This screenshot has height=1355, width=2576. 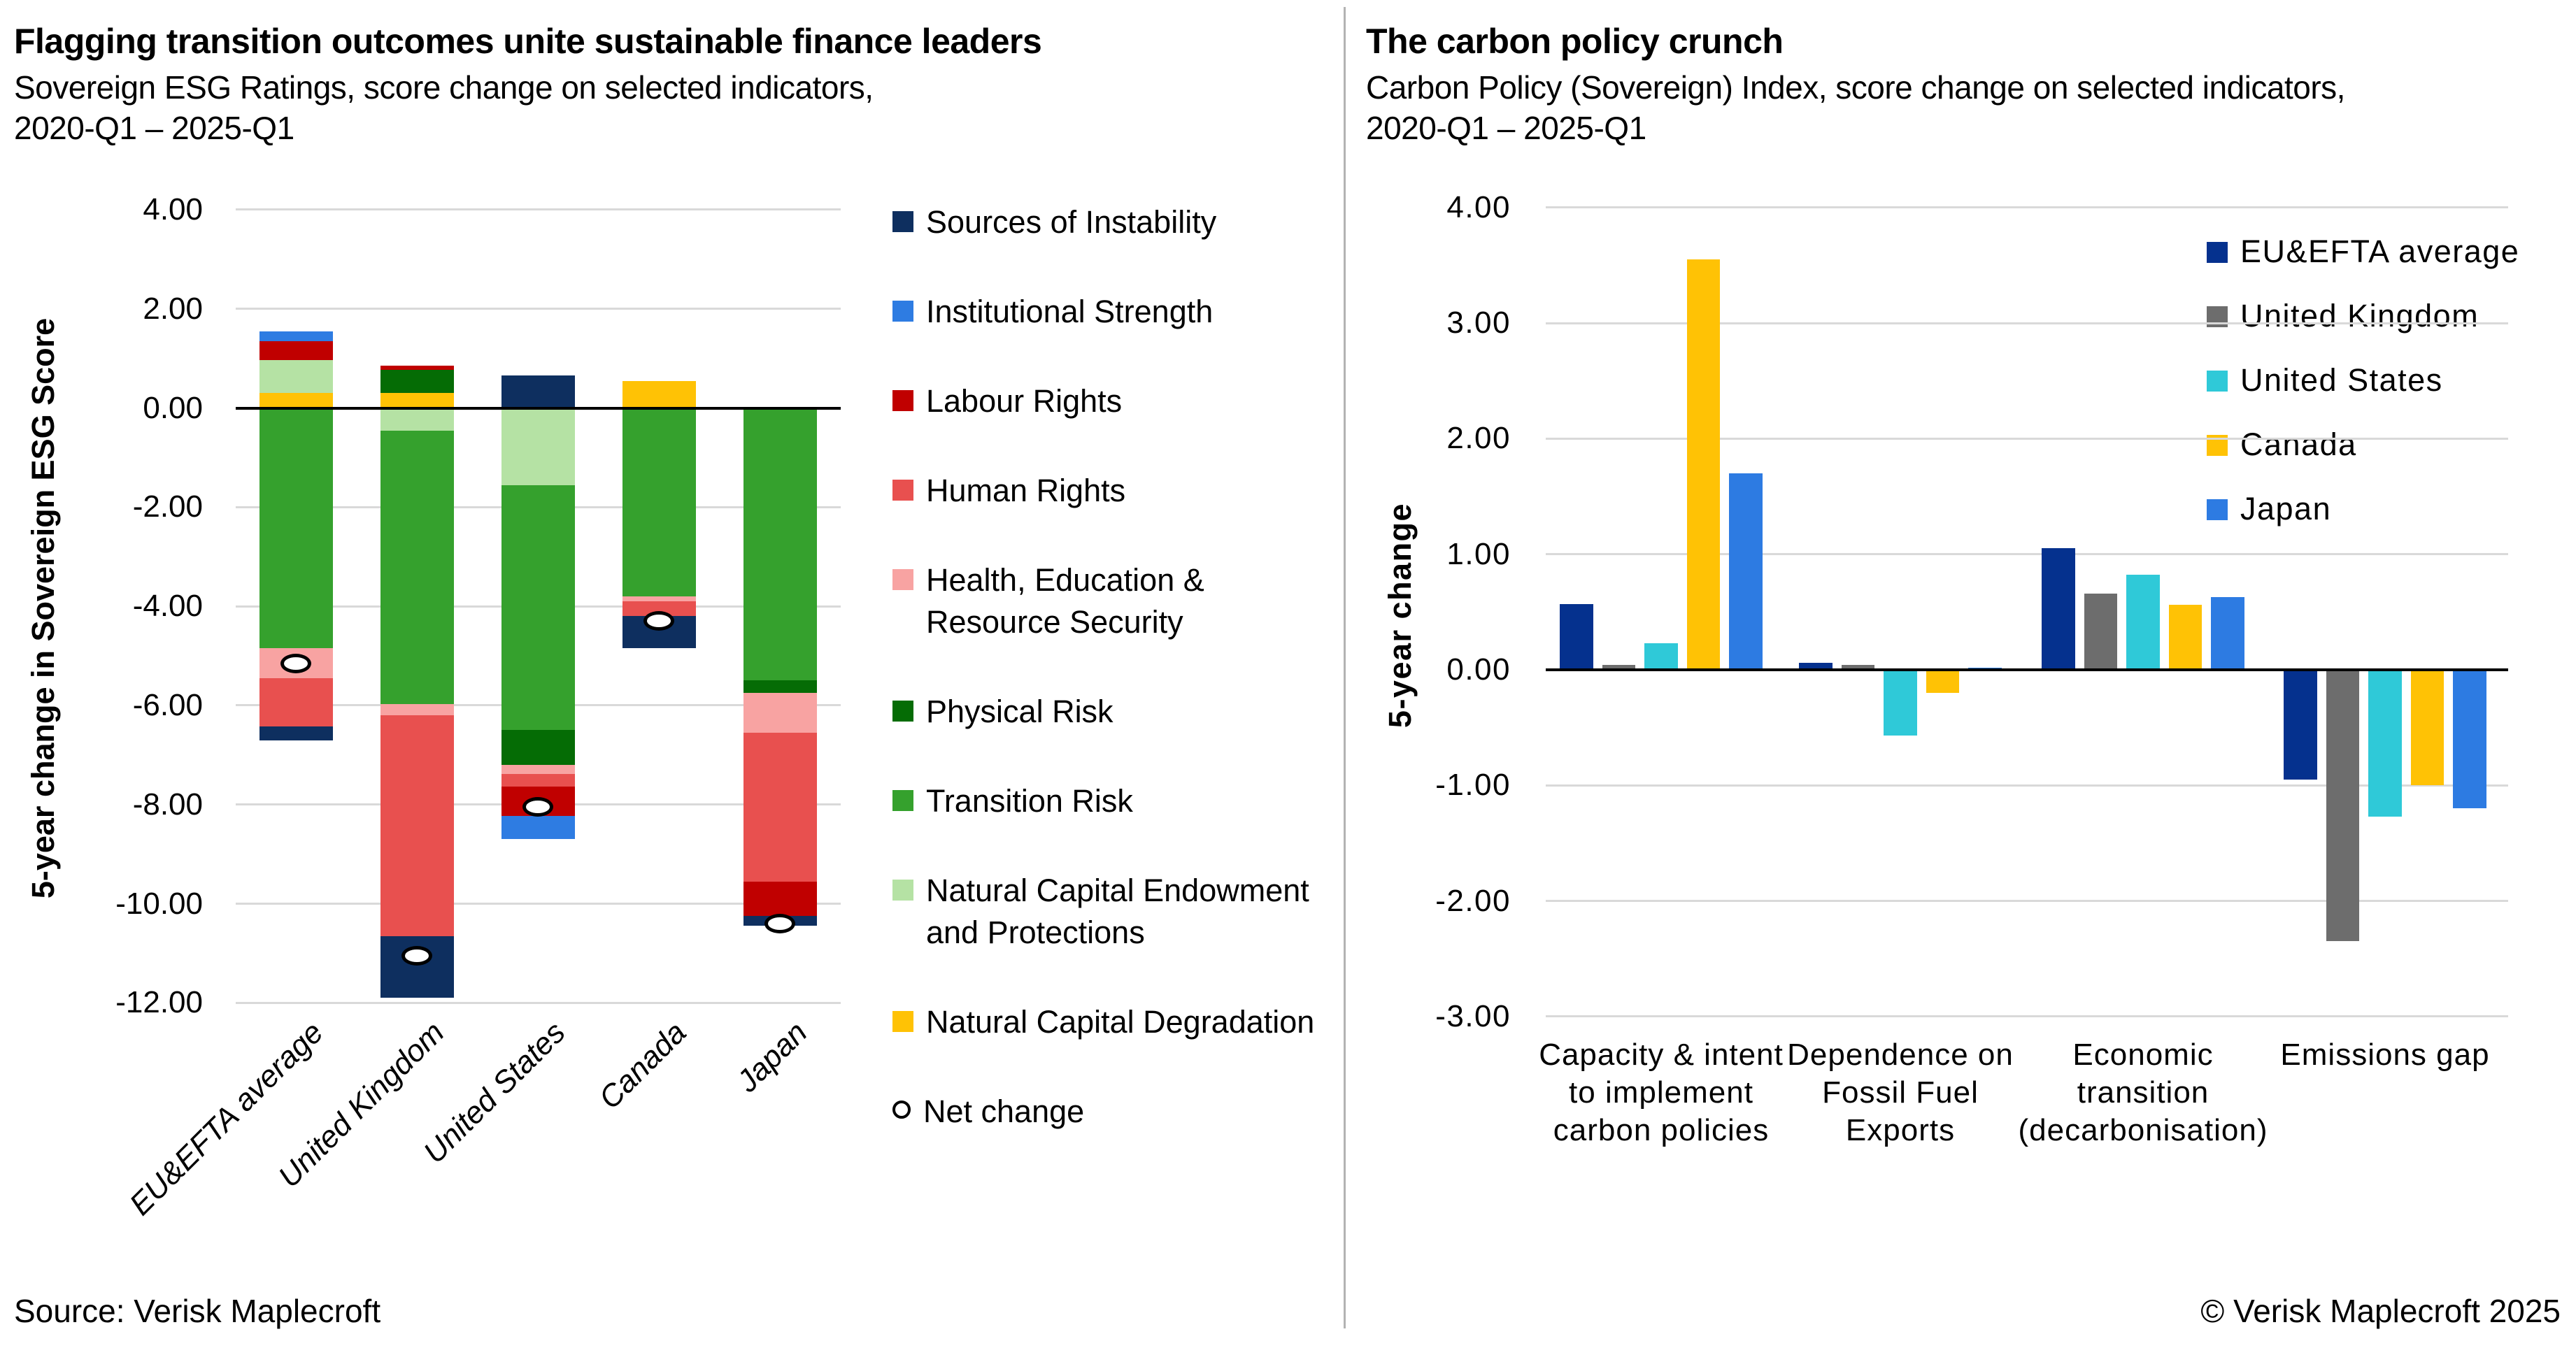 I want to click on legend-item: Net change, so click(x=1116, y=1112).